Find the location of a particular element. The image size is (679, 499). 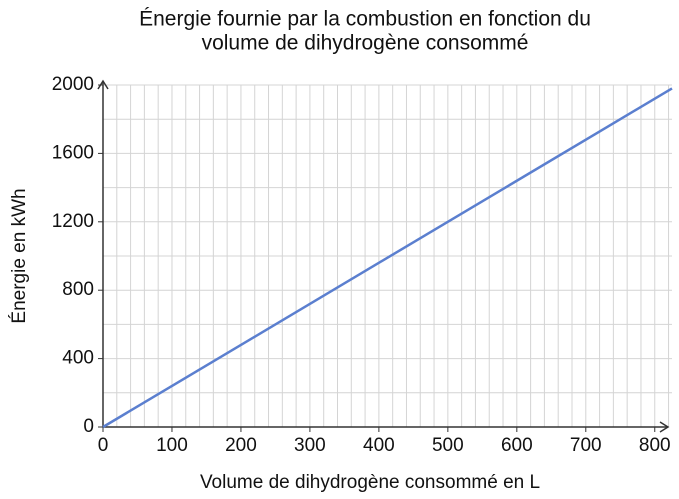

chart-title: volume de dihydrogène consommé is located at coordinates (365, 43).